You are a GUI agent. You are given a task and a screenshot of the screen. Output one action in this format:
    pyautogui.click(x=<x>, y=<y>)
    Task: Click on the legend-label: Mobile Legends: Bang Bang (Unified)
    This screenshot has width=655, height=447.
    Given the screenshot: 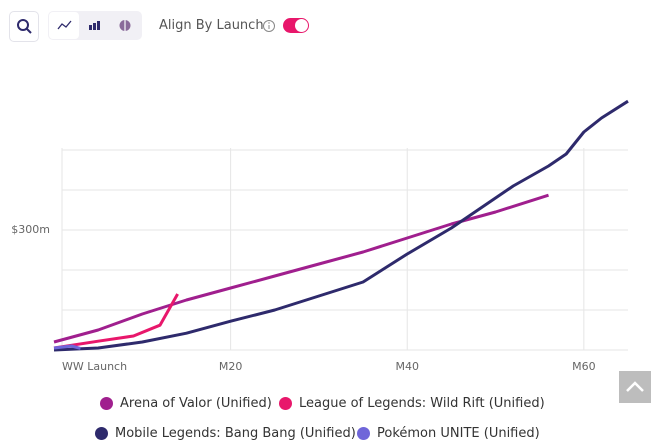 What is the action you would take?
    pyautogui.click(x=235, y=433)
    